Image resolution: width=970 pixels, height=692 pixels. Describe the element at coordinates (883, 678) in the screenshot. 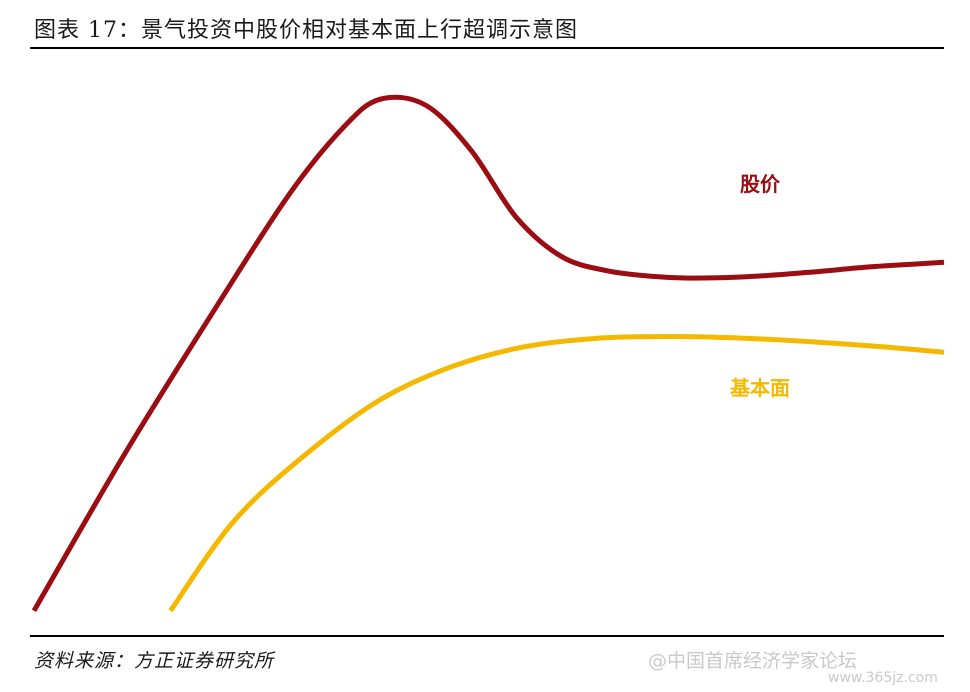

I see `watermark-url: www.365jz.com` at that location.